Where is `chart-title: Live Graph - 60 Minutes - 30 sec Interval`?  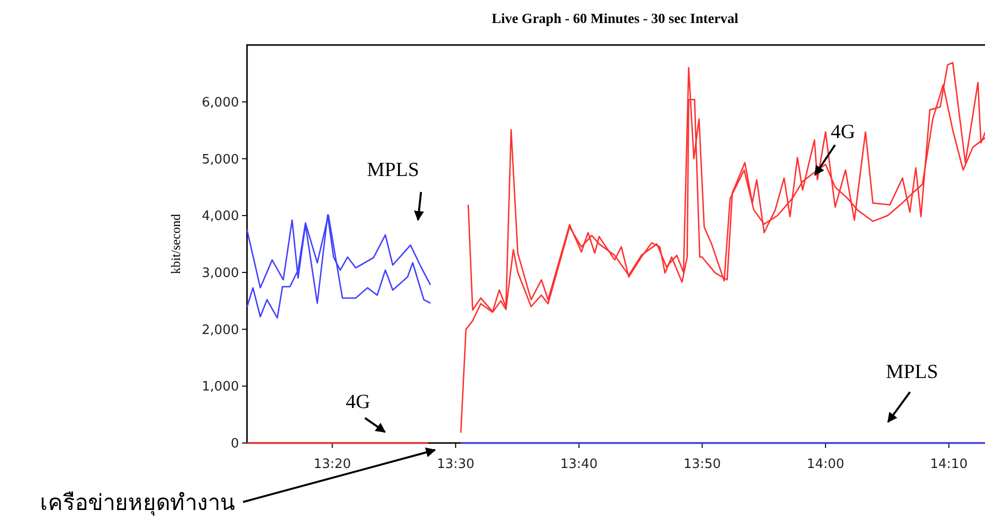 chart-title: Live Graph - 60 Minutes - 30 sec Interval is located at coordinates (615, 19).